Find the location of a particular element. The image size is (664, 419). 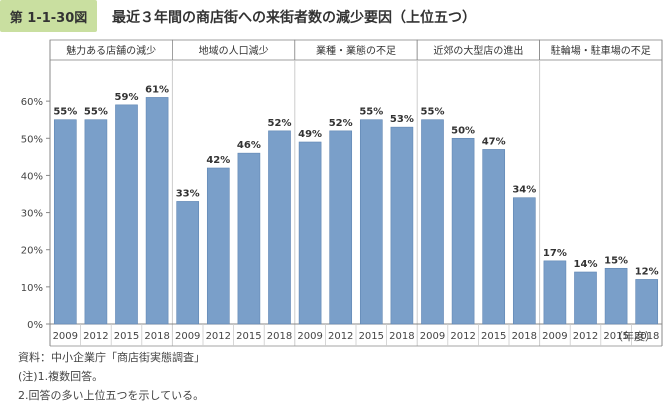

y-tick-label: 50% is located at coordinates (32, 139).